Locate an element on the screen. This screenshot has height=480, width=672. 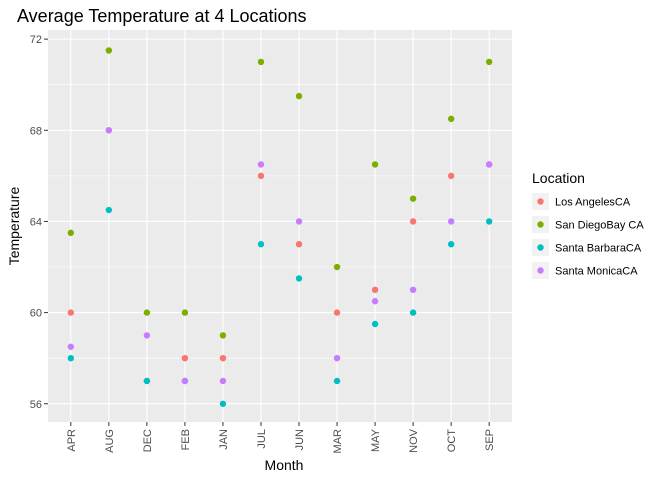
x-tick-label: AUG is located at coordinates (110, 441).